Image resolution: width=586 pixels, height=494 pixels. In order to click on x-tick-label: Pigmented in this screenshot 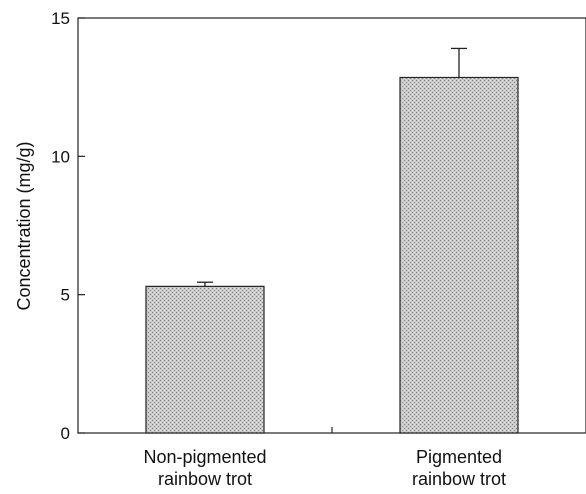, I will do `click(459, 457)`.